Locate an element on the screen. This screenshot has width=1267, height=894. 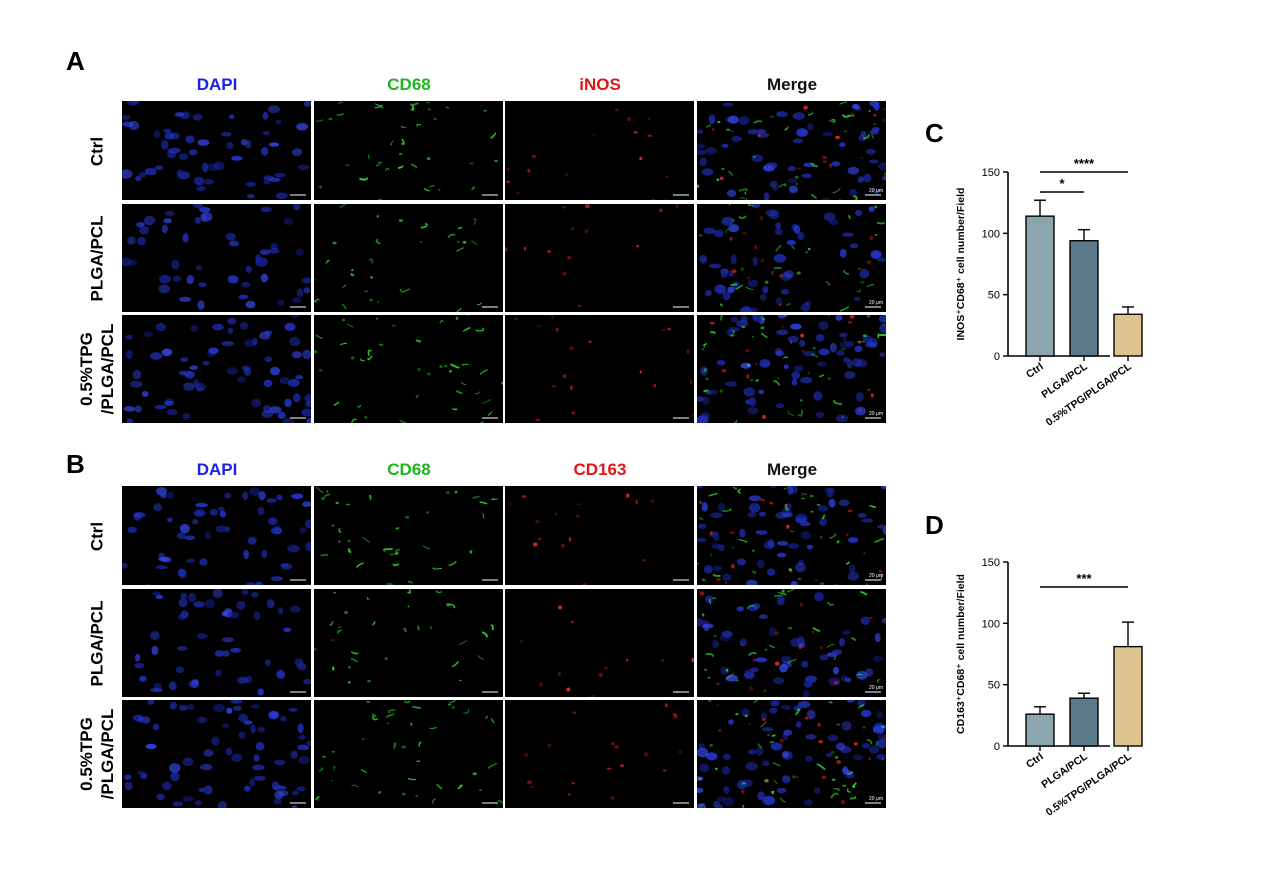
micrograph-a-r1-c2 is located at coordinates (599, 258).